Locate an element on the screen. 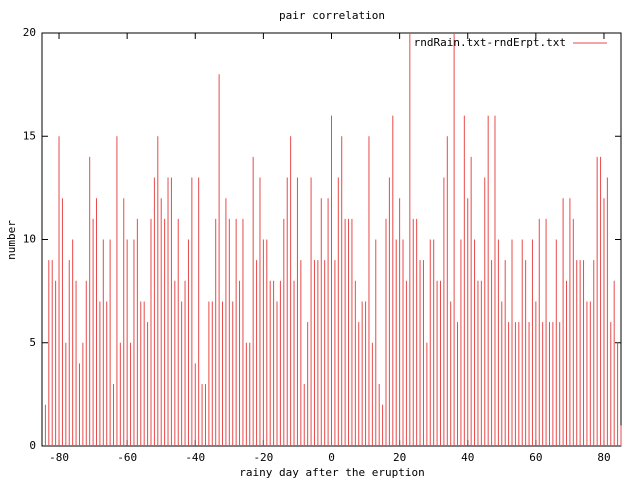 Image resolution: width=640 pixels, height=480 pixels. y-axis-label: number is located at coordinates (11, 240).